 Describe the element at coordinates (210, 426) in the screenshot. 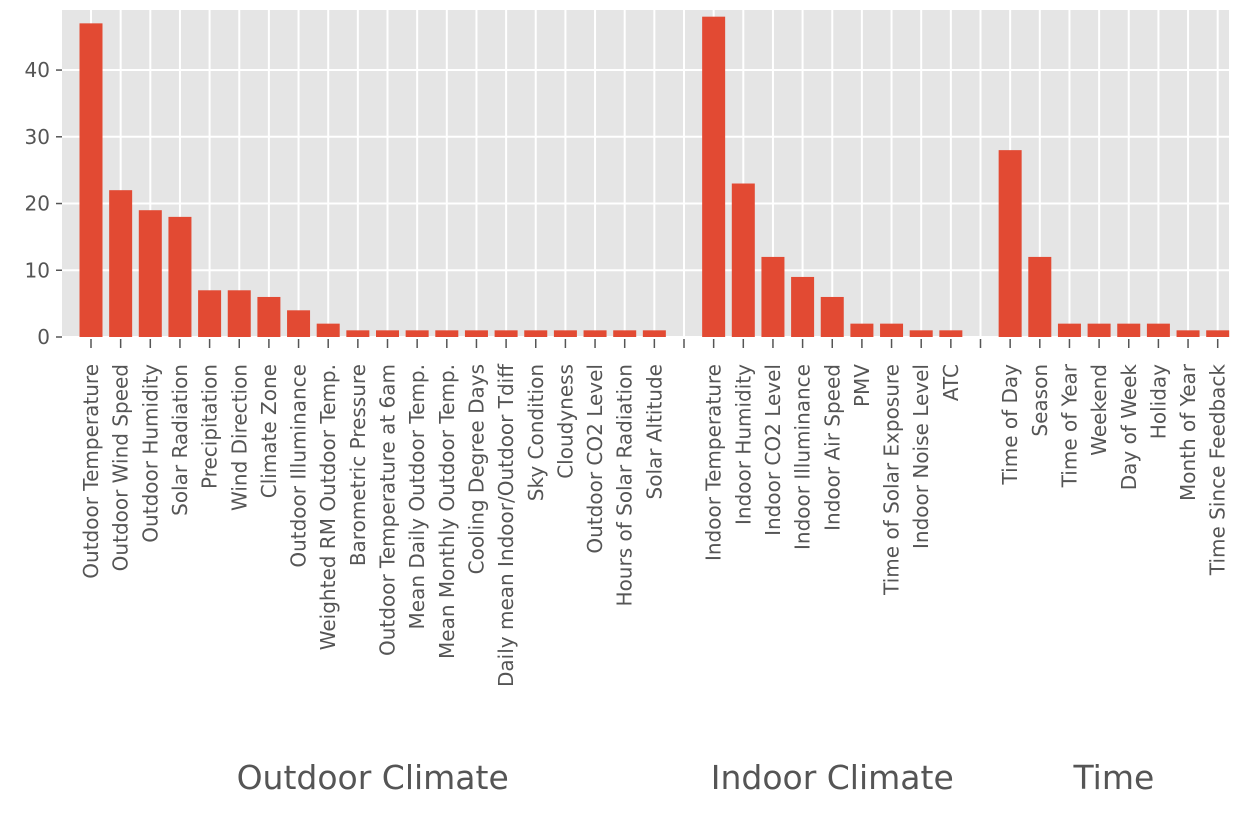

I see `x-tick-label: Precipitation` at that location.